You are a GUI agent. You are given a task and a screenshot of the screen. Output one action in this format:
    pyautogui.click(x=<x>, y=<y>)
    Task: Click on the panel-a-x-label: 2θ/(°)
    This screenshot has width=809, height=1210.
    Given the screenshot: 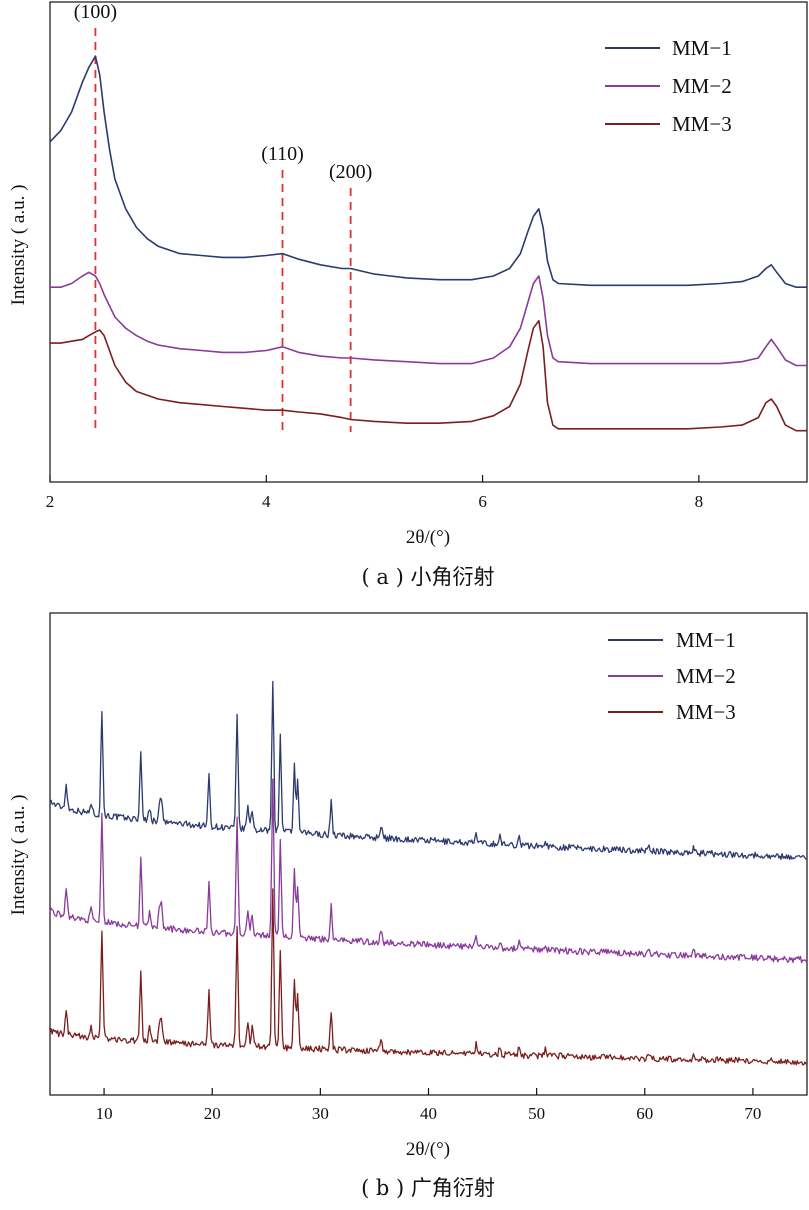 What is the action you would take?
    pyautogui.click(x=428, y=537)
    